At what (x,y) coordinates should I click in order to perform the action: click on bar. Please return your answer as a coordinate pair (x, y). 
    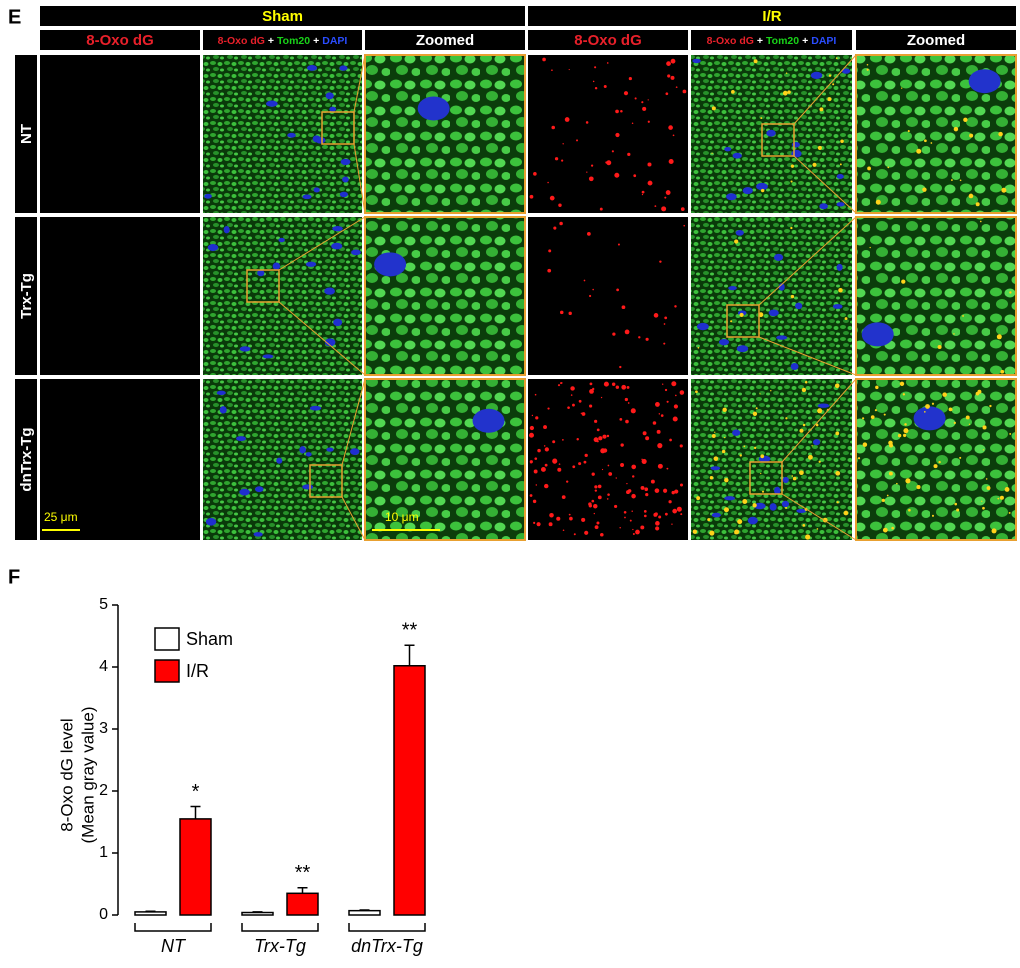
    Looking at the image, I should click on (257, 913).